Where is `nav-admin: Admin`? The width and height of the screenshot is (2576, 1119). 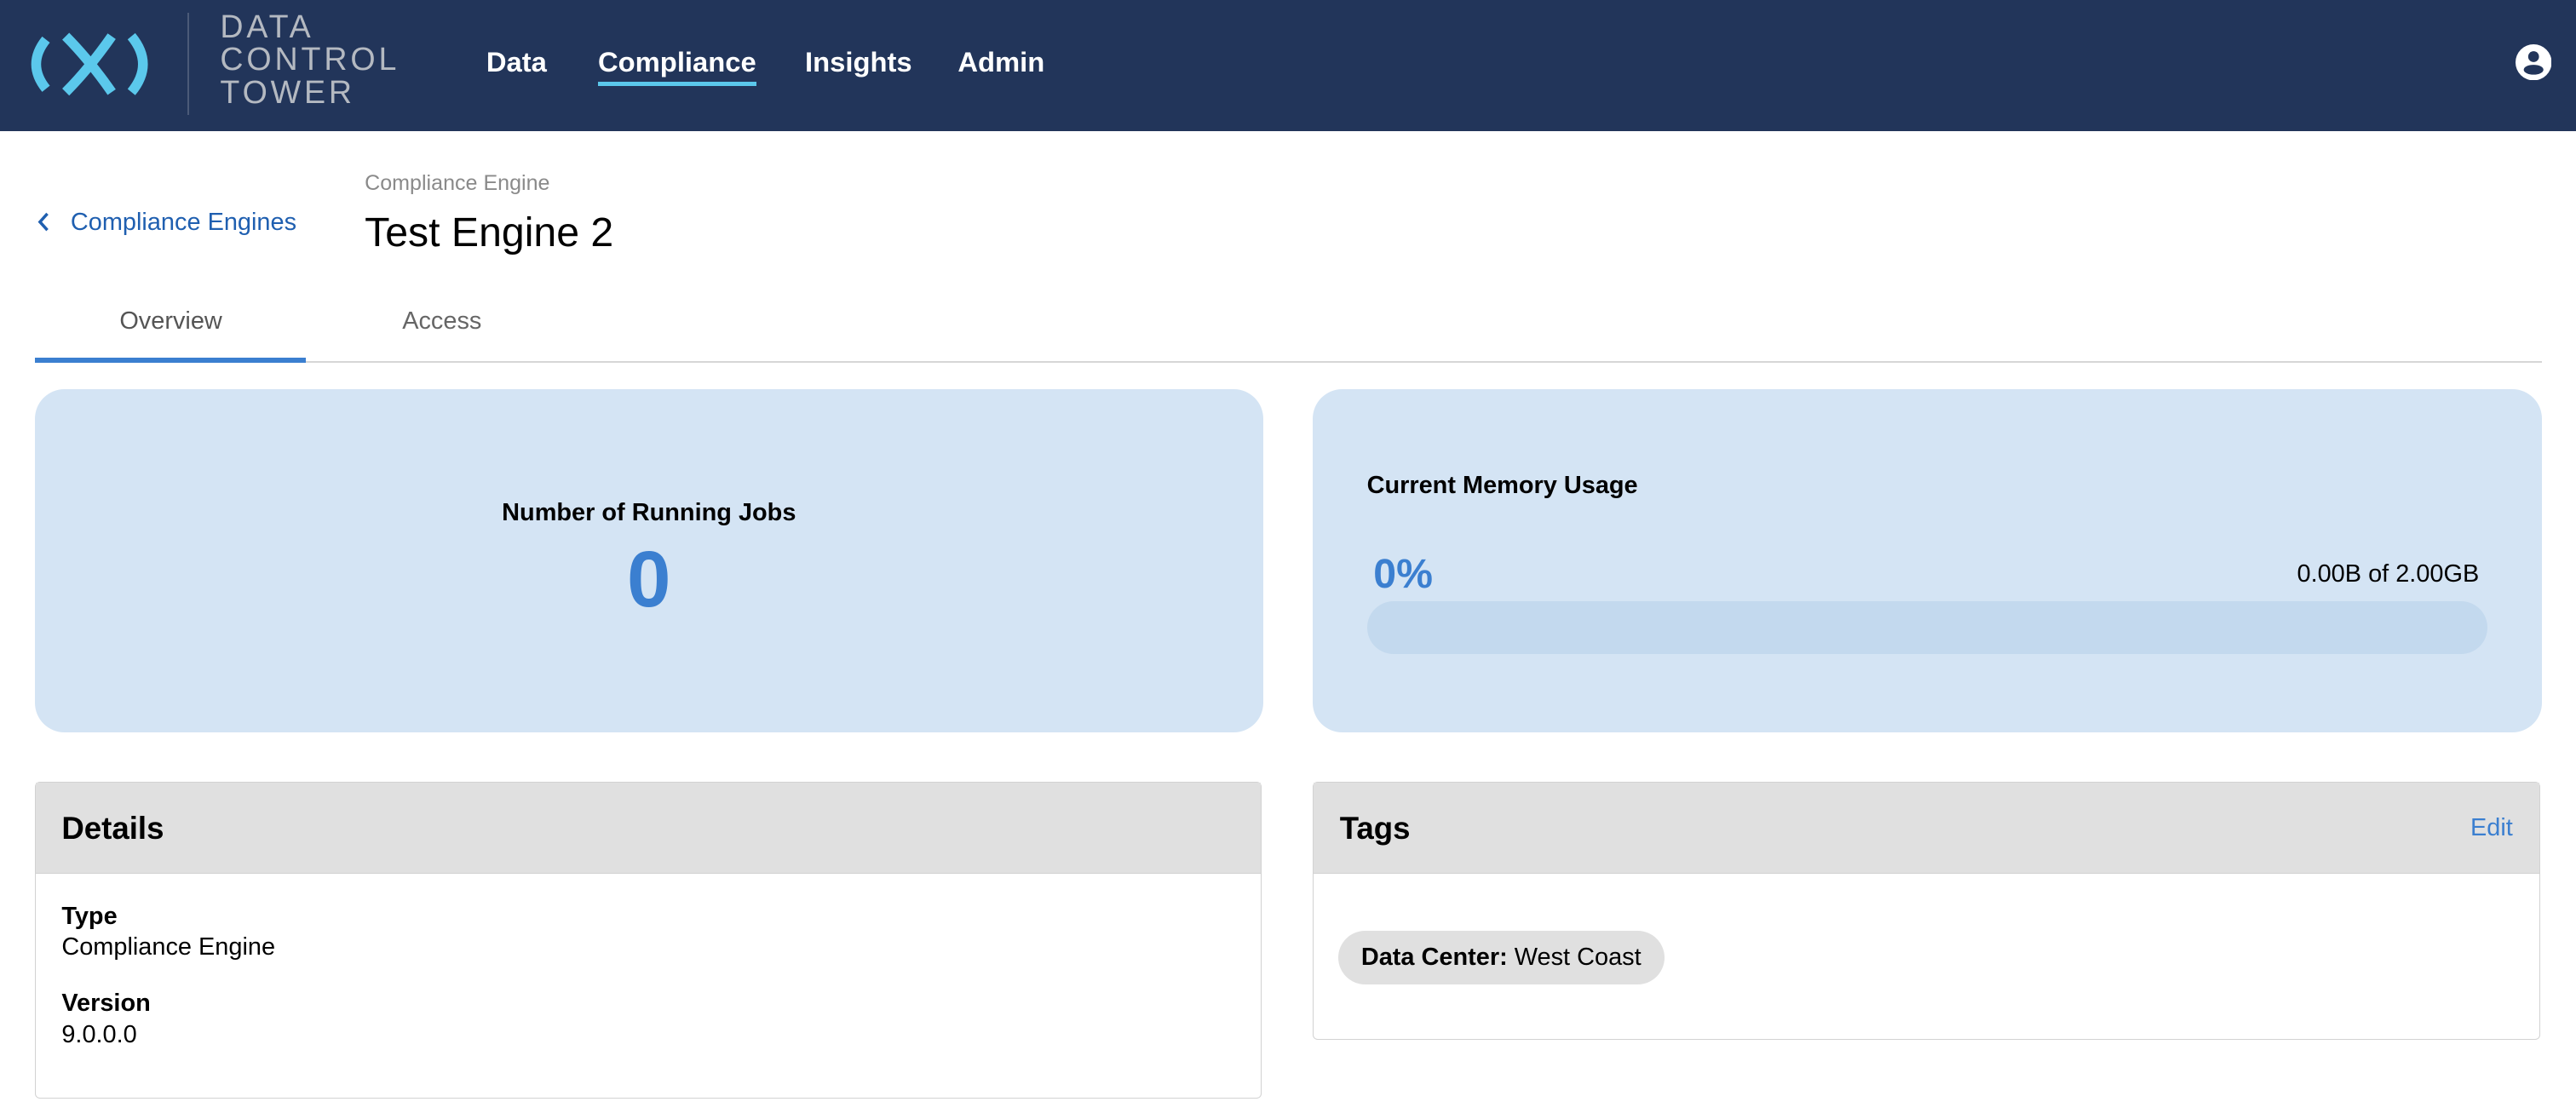 nav-admin: Admin is located at coordinates (1001, 61).